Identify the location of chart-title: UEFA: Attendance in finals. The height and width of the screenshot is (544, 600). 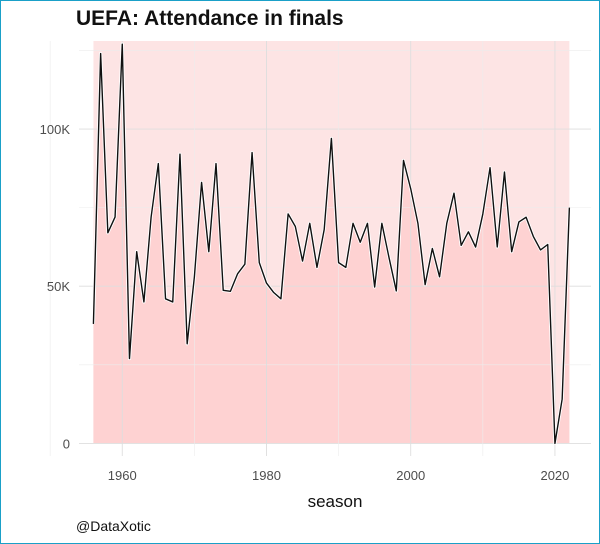
(210, 18).